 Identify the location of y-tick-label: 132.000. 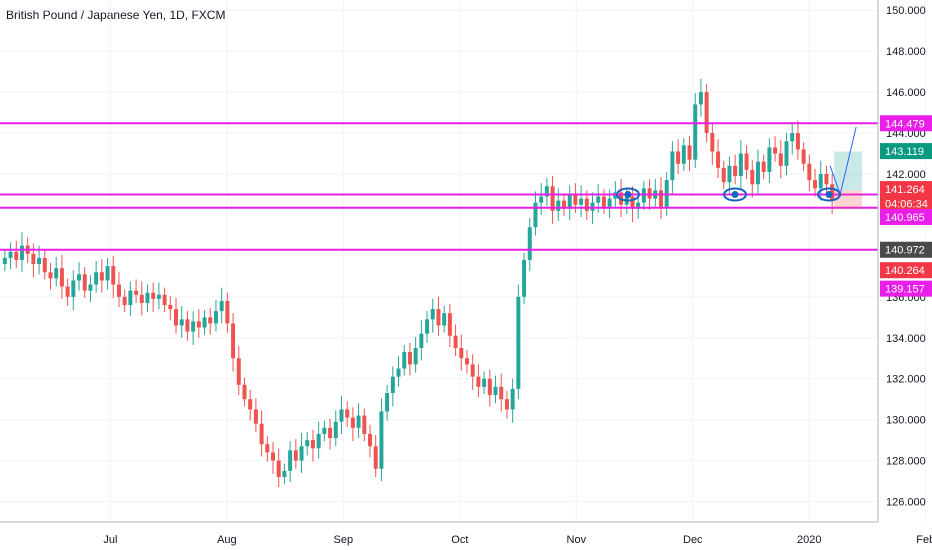
(906, 380).